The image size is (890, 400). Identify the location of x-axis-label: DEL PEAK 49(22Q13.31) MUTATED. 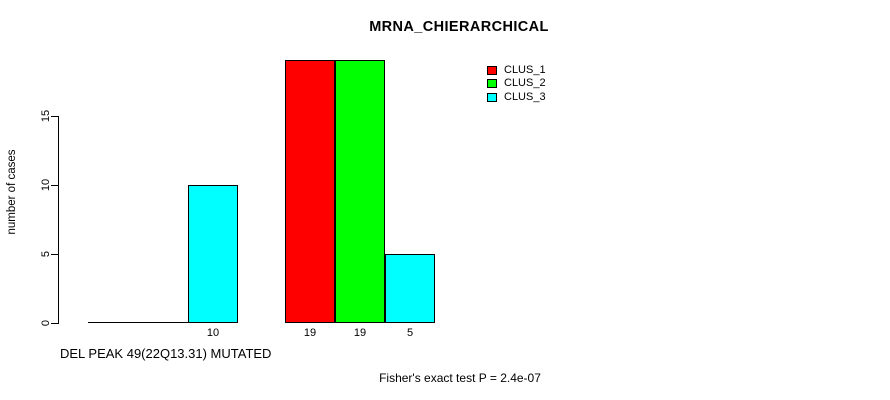
(166, 353).